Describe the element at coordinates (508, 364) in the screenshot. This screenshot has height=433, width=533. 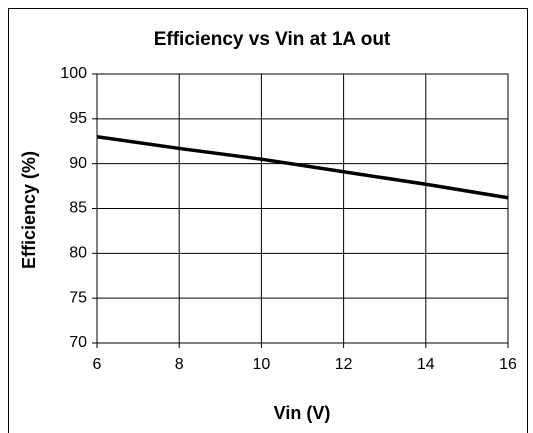
I see `x-tick-label: 16` at that location.